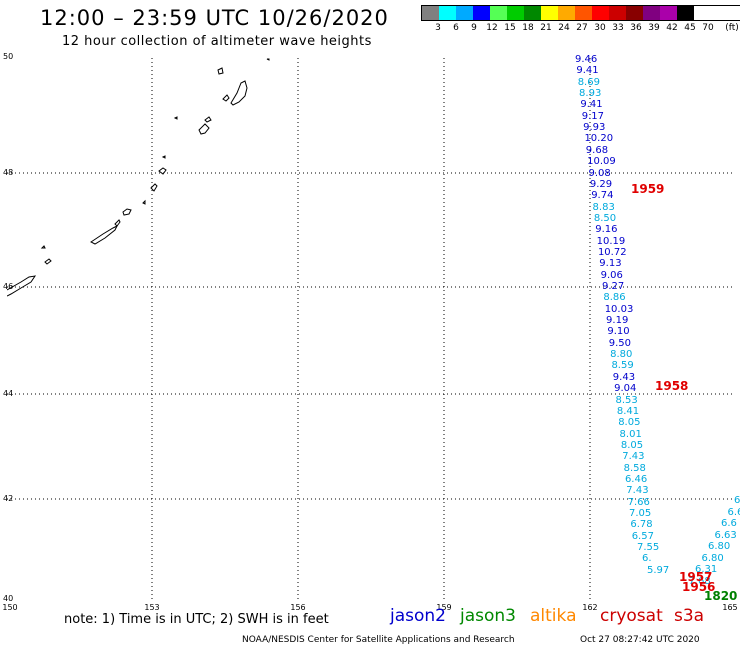 The width and height of the screenshot is (740, 650). Describe the element at coordinates (611, 241) in the screenshot. I see `wave-height-value: 10.19` at that location.